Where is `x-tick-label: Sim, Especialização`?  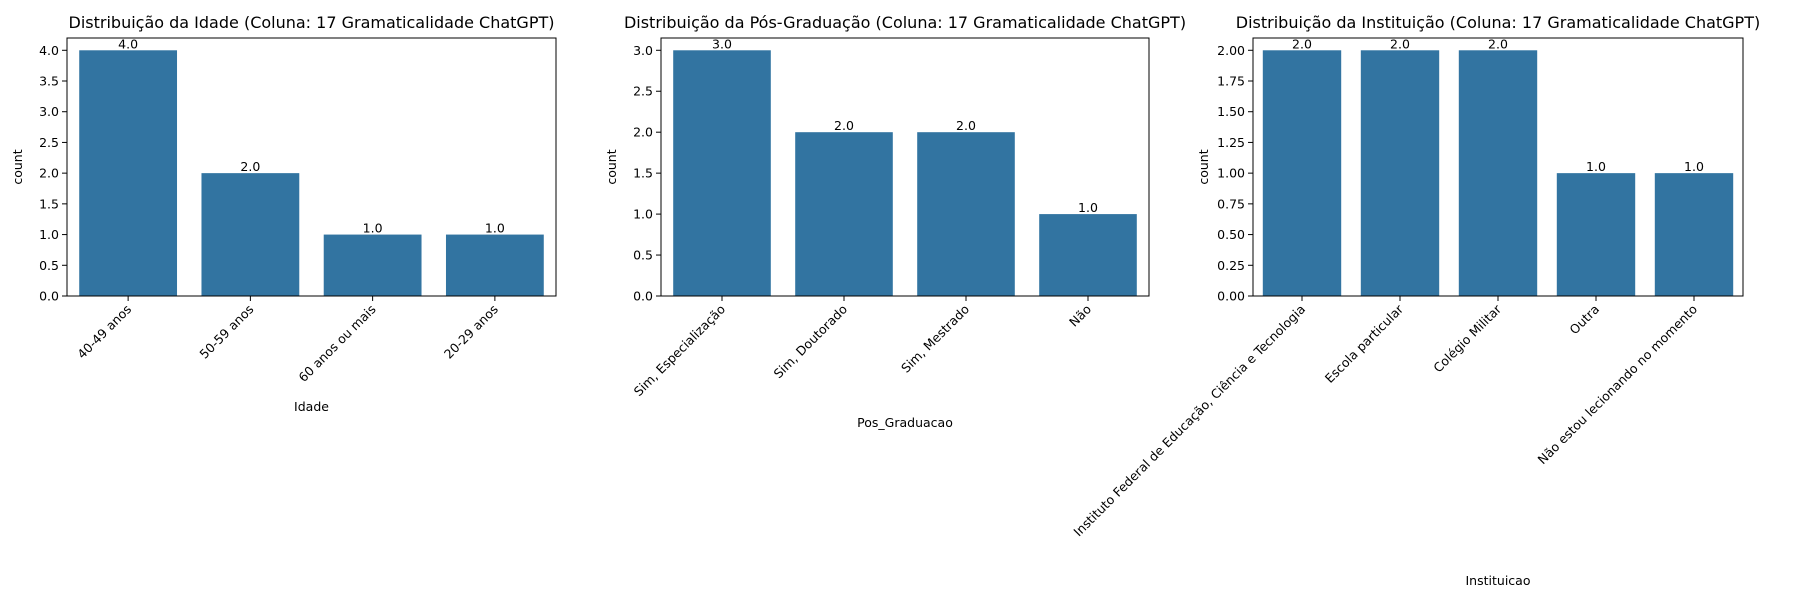 x-tick-label: Sim, Especialização is located at coordinates (680, 351).